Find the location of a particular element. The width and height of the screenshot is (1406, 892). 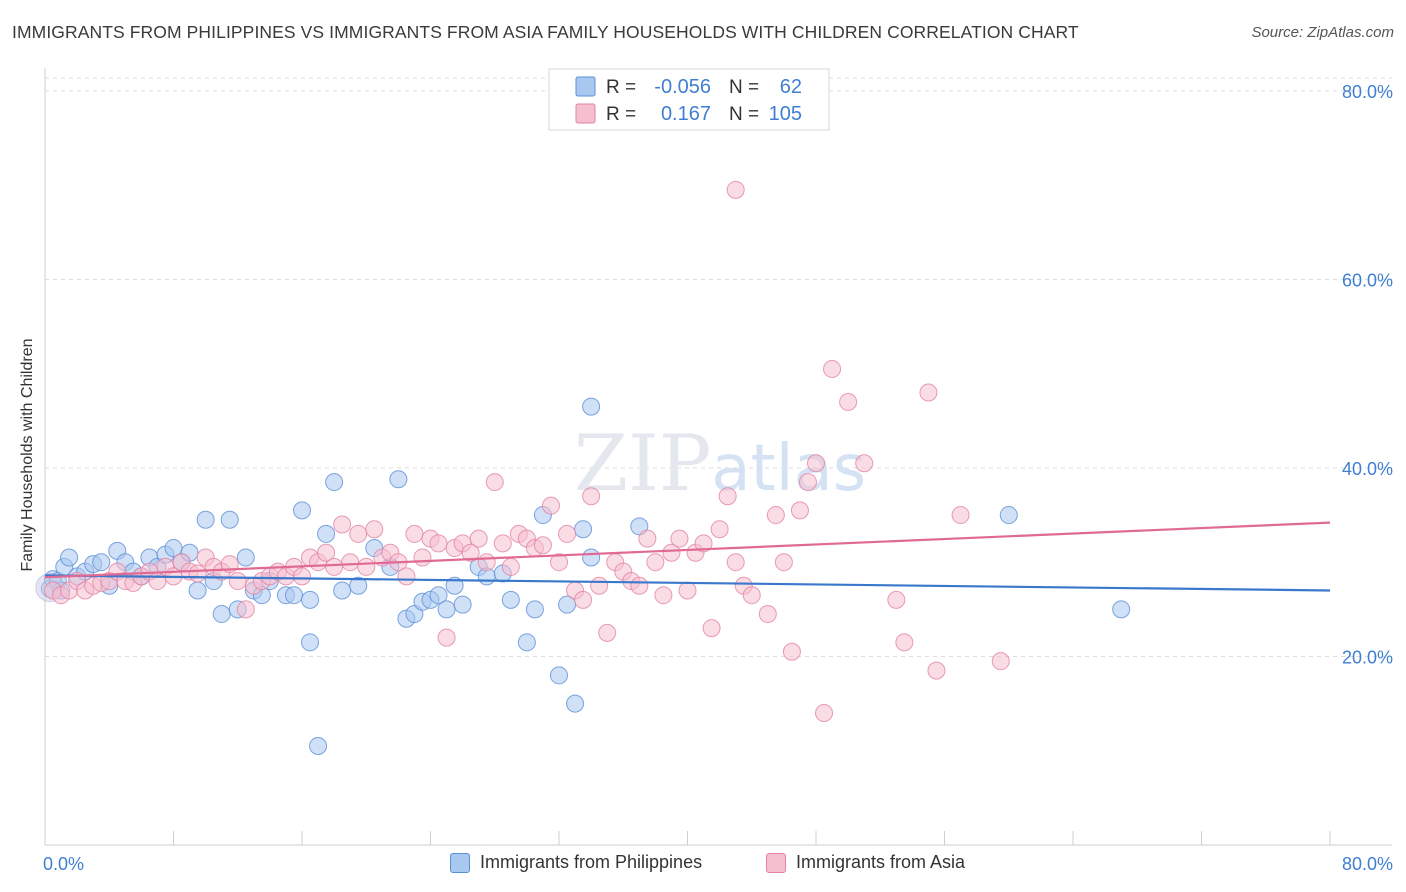

legend-swatch-asia is located at coordinates (776, 862).